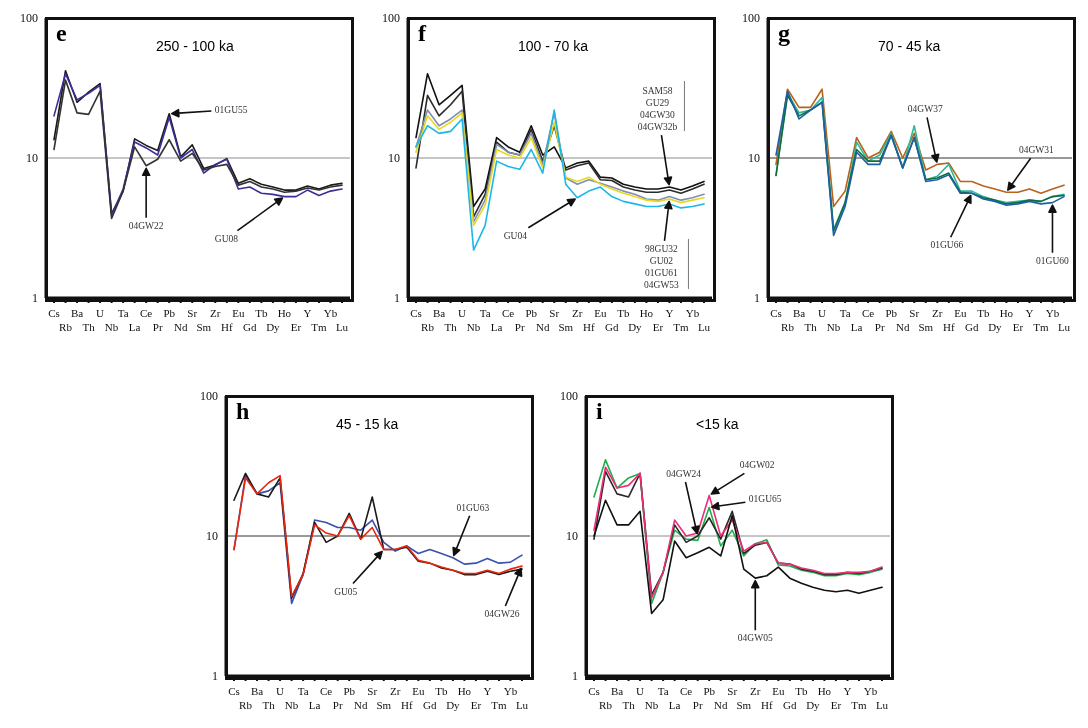 The width and height of the screenshot is (1088, 728). I want to click on annotation: GU04, so click(515, 235).